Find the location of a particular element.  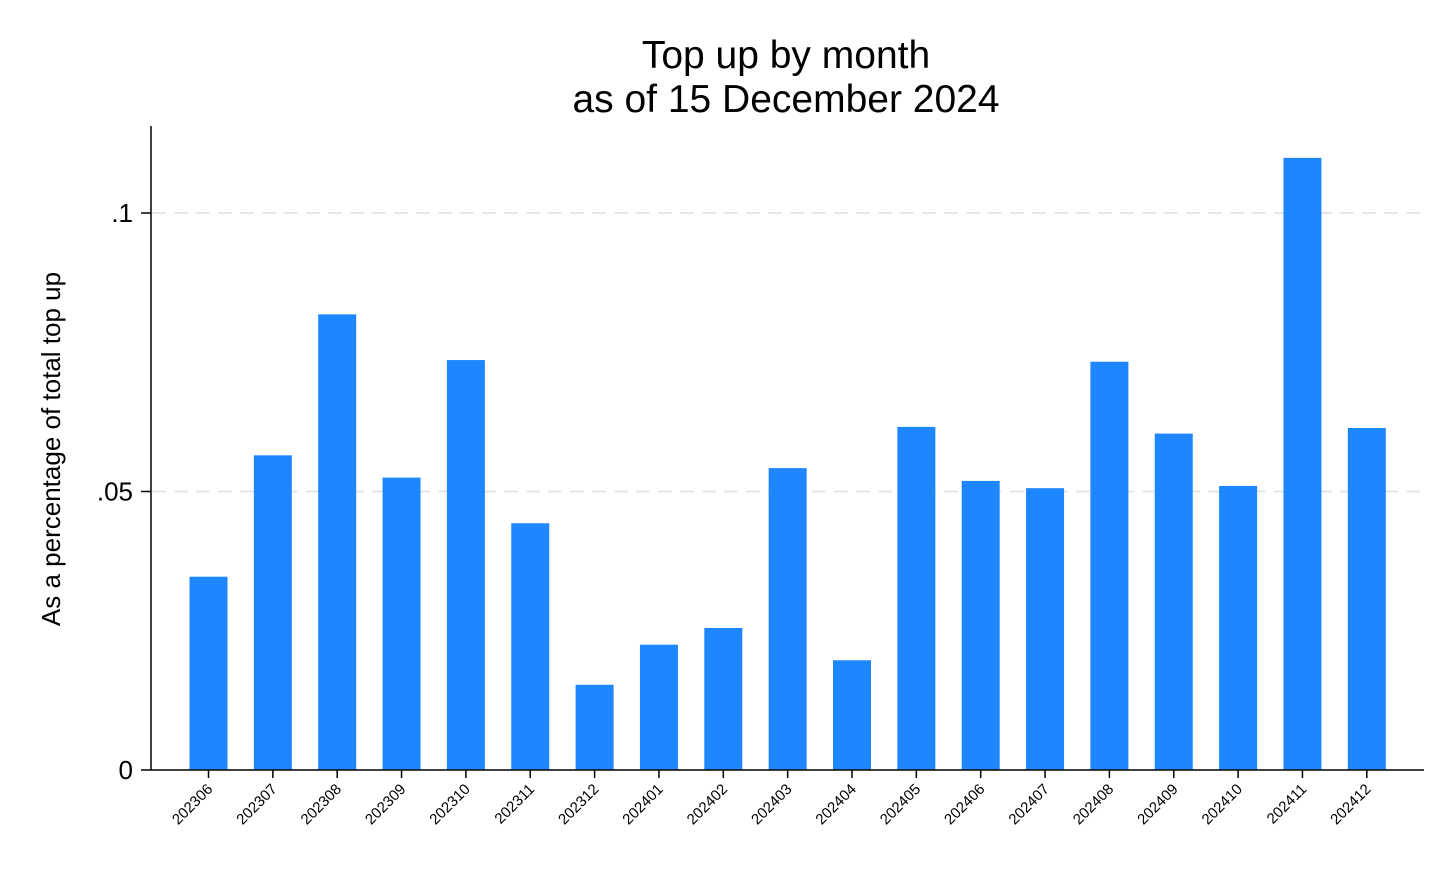

x-tick-label: 202309 is located at coordinates (385, 804).